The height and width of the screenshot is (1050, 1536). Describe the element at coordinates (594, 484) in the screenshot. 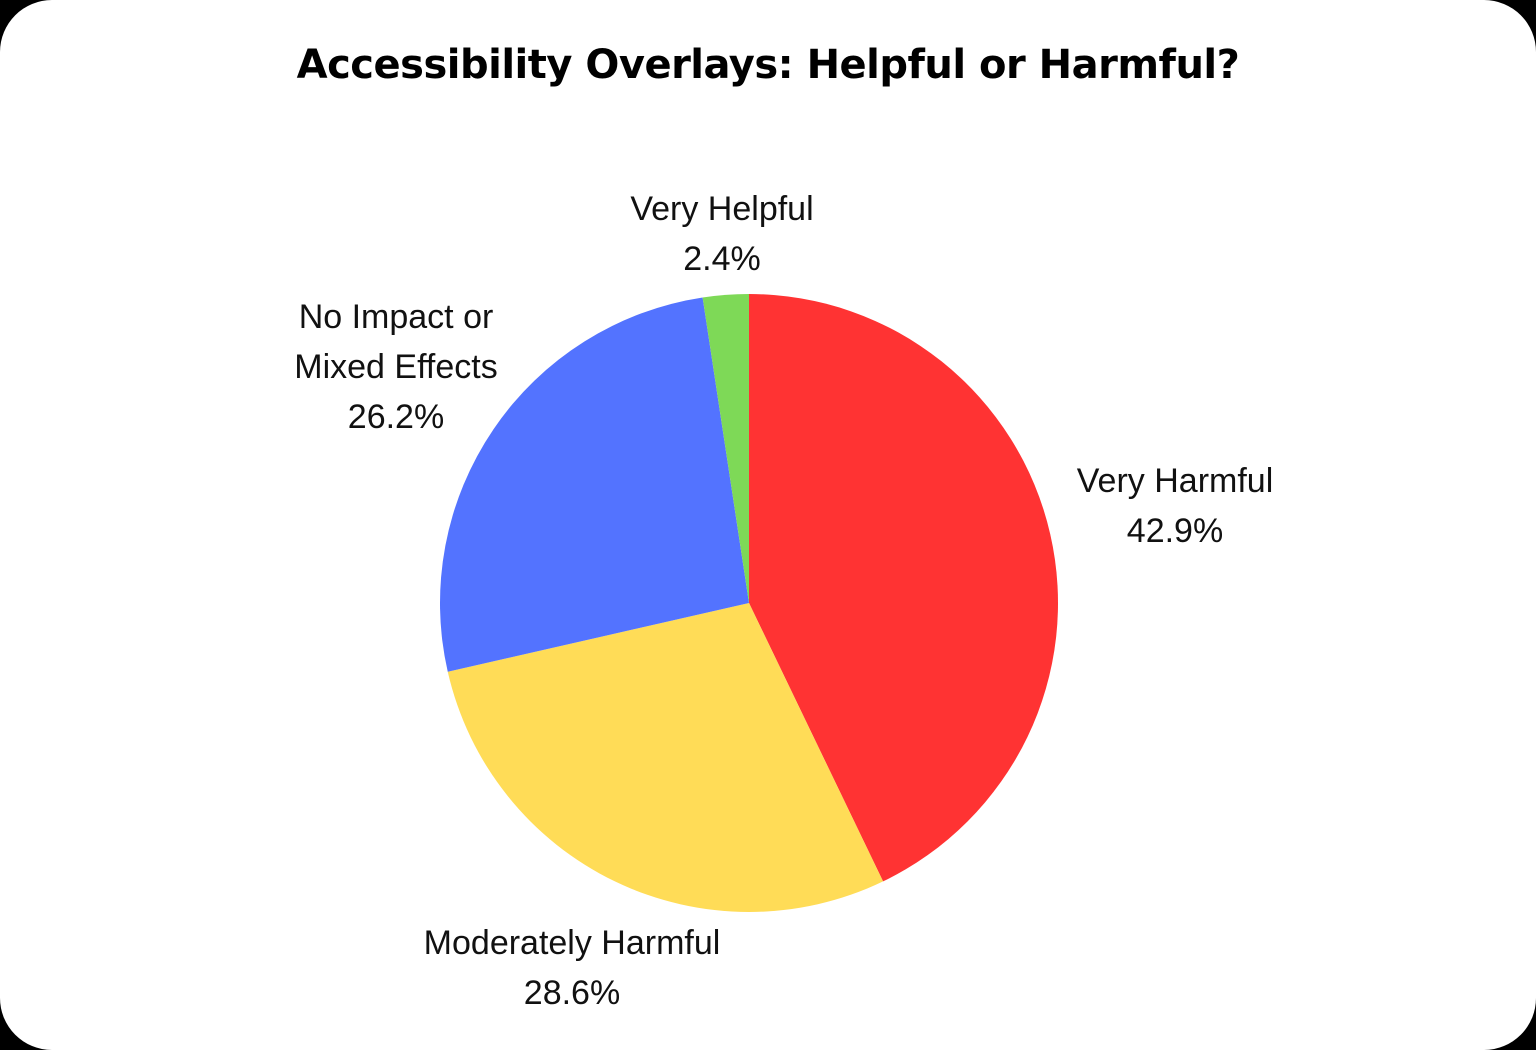

I see `pie-slice-no-impact-or-mixed-effects` at that location.